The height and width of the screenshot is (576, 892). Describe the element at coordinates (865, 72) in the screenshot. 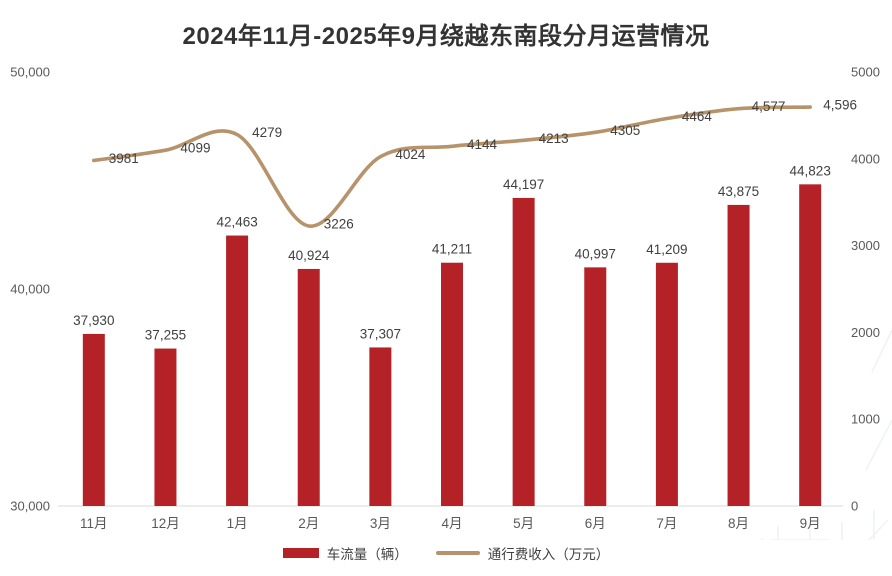

I see `right-axis-tick-5000: 5000` at that location.